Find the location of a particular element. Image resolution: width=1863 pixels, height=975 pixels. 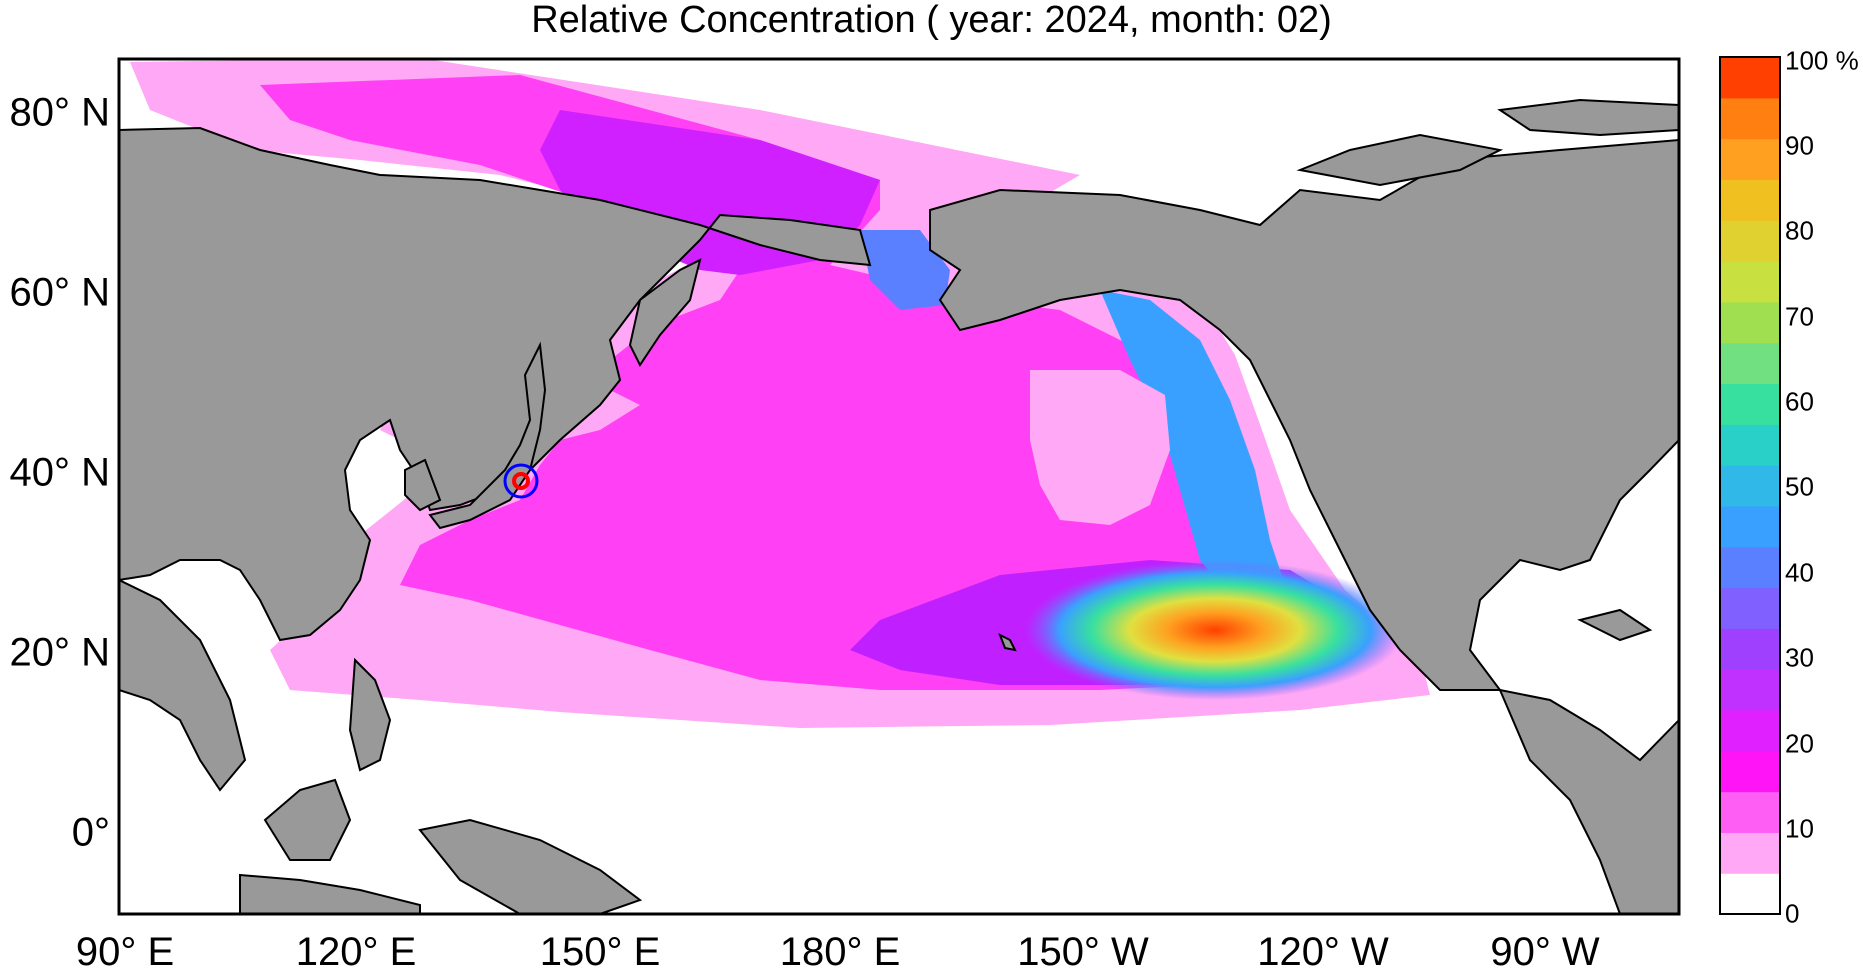

colorbar-label-50: 50 is located at coordinates (1799, 486).